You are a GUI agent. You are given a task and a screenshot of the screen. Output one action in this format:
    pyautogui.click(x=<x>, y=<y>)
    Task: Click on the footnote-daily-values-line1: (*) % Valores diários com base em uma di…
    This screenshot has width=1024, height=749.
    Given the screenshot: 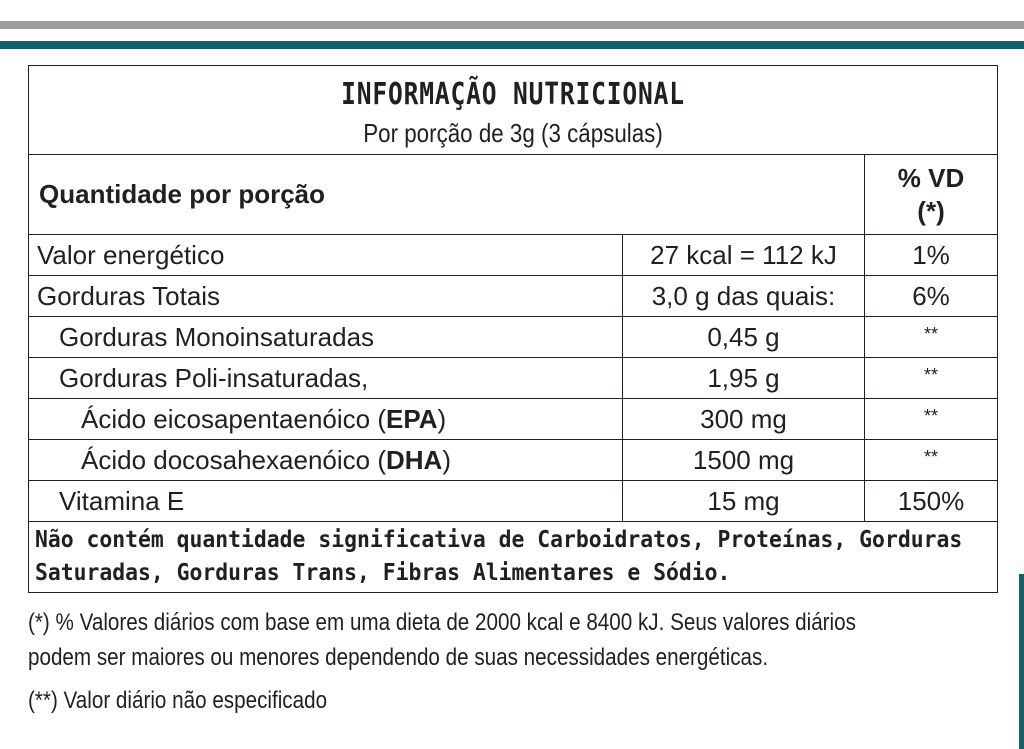 What is the action you would take?
    pyautogui.click(x=442, y=622)
    